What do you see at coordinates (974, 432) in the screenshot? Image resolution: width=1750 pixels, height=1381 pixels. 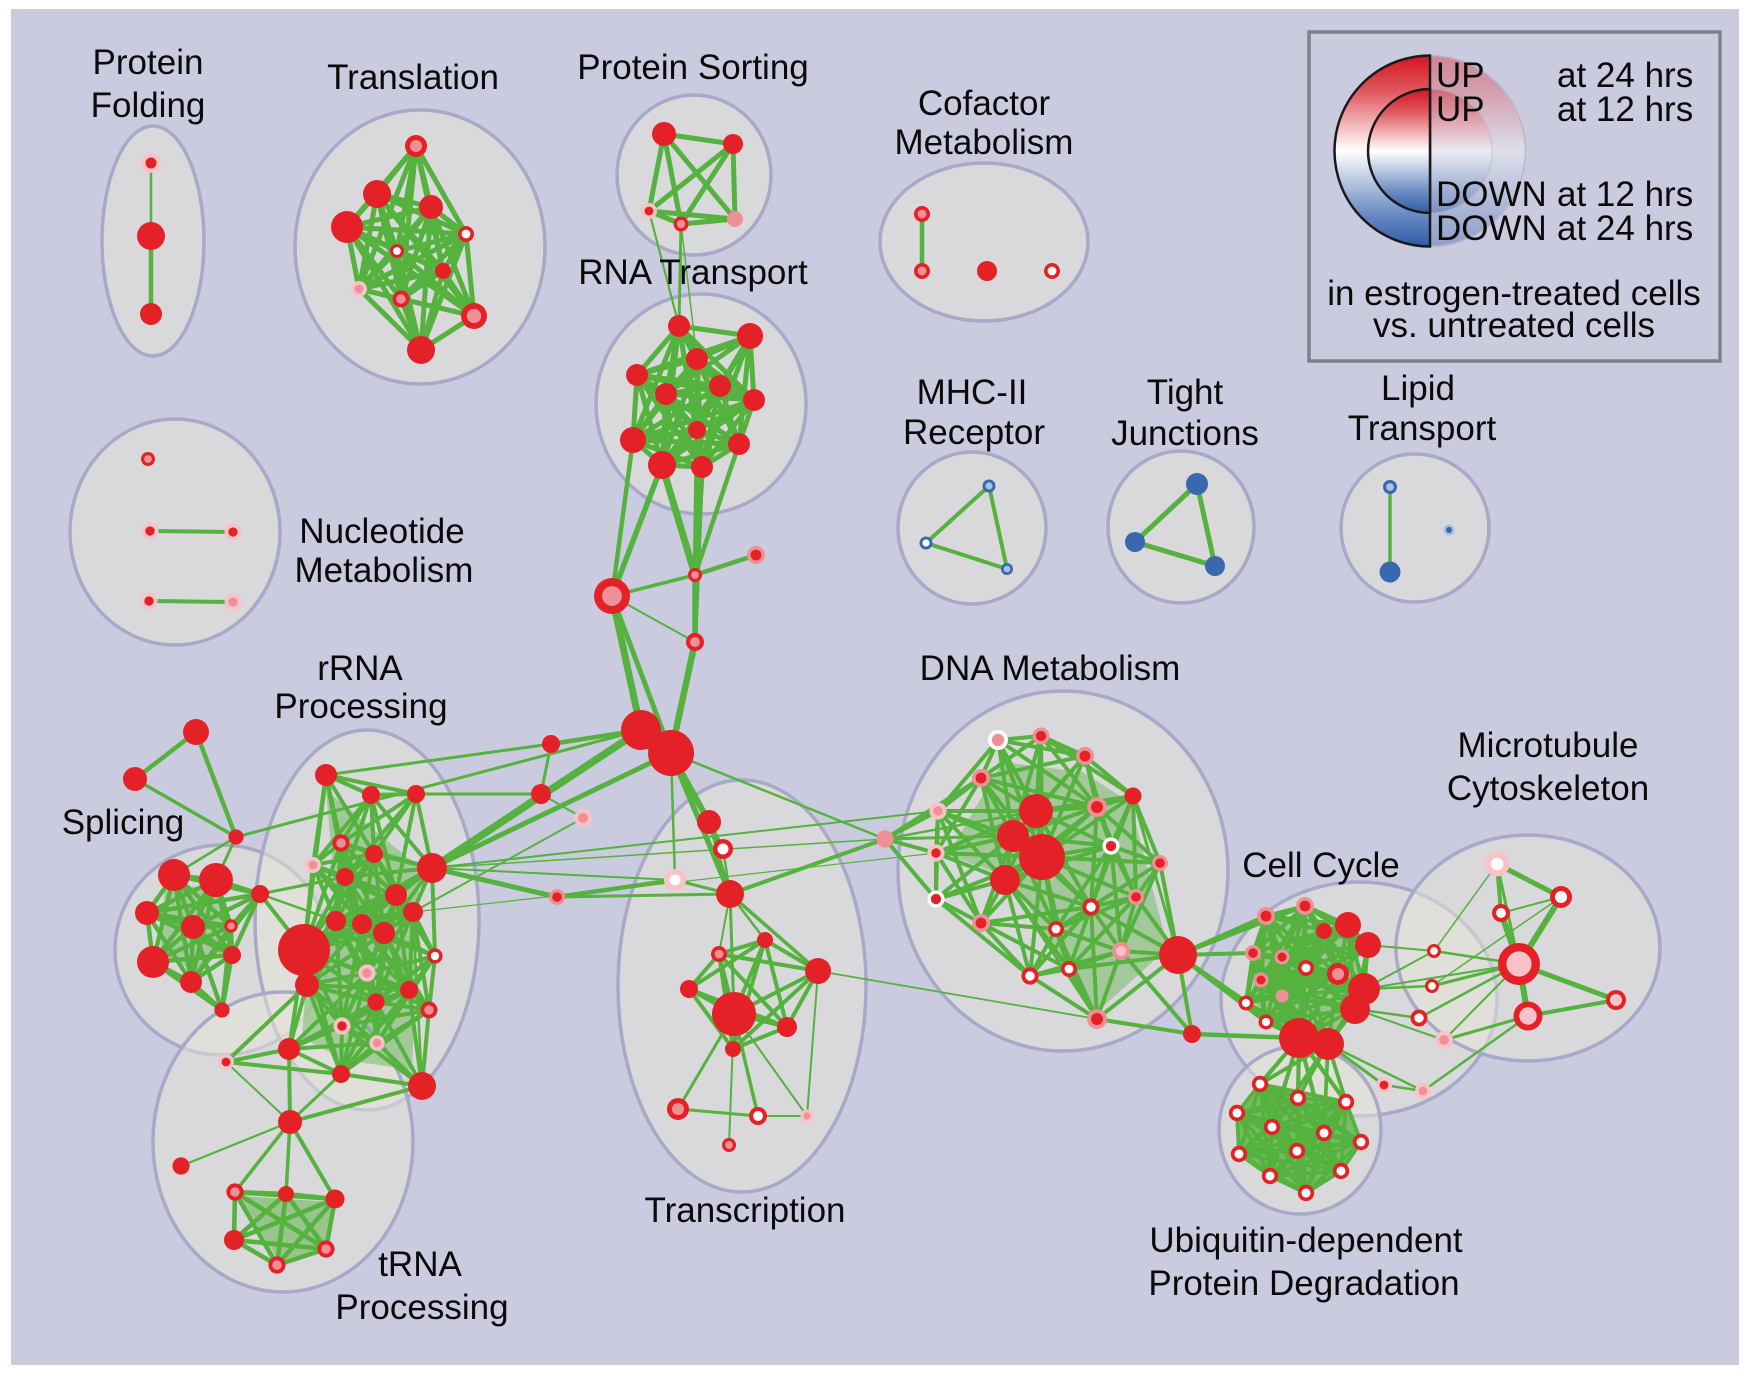 I see `svg-text: Receptor` at bounding box center [974, 432].